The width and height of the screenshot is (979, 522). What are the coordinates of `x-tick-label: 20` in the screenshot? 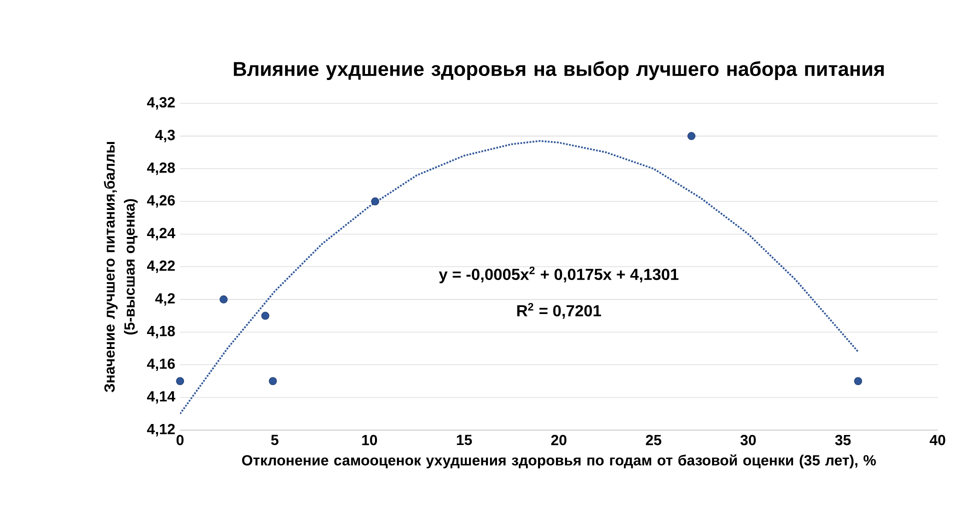 It's located at (558, 440).